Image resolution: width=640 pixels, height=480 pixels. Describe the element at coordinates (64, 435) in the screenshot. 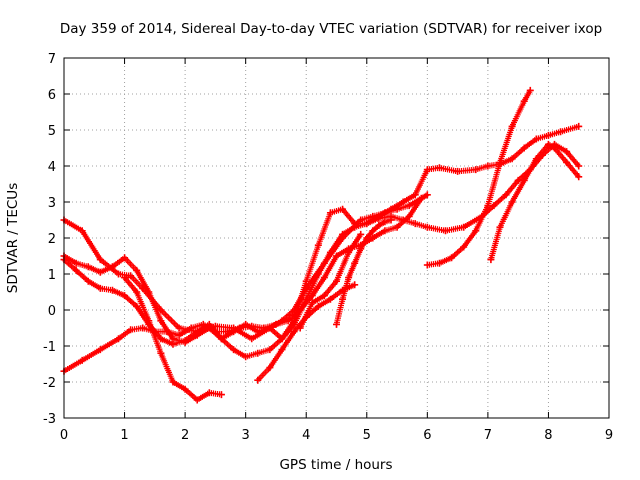

I see `x-tick-label: 0` at that location.